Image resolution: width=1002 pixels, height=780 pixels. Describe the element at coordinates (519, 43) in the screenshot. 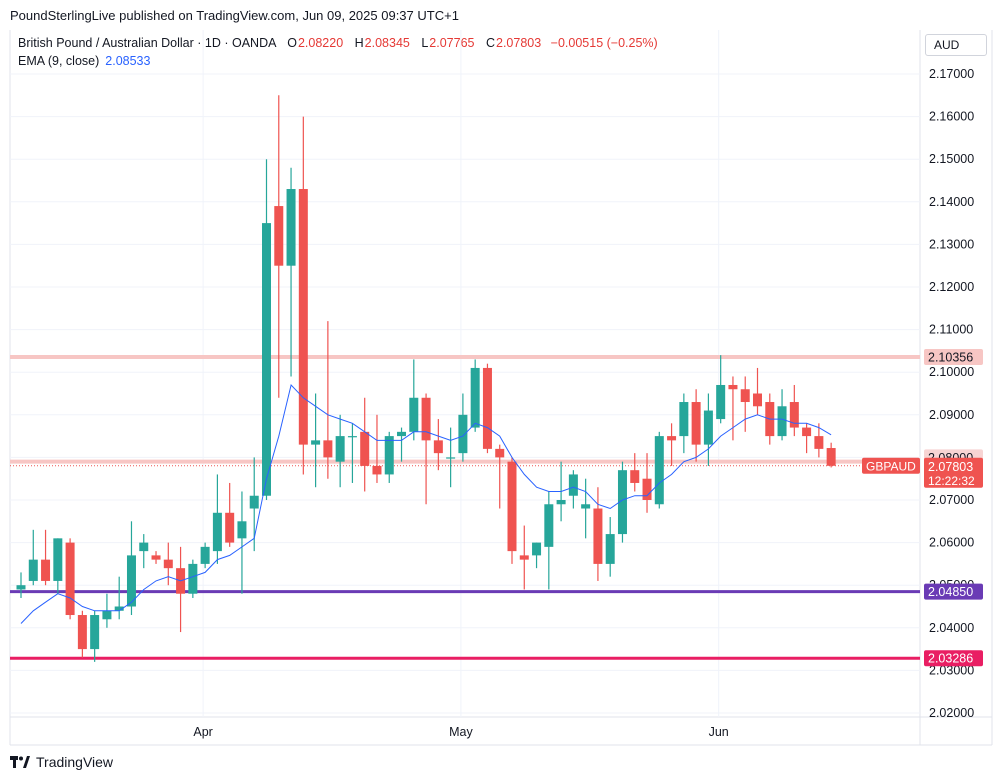

I see `legend-close-value: 2.07803` at that location.